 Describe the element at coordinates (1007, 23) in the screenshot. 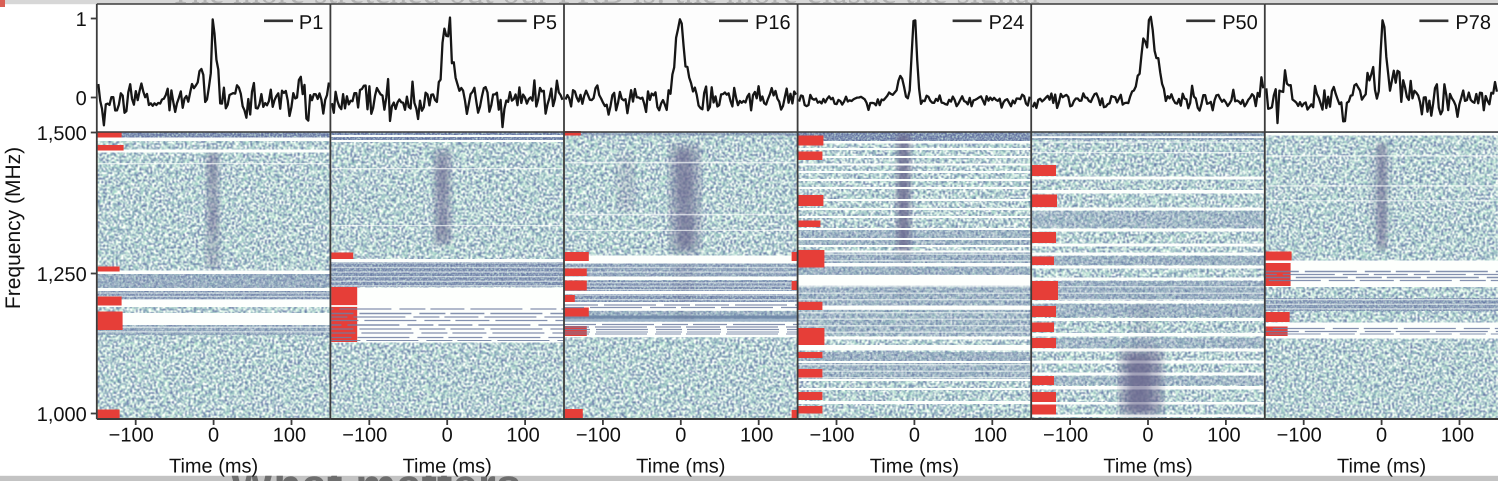

I see `svg-text: P24` at that location.